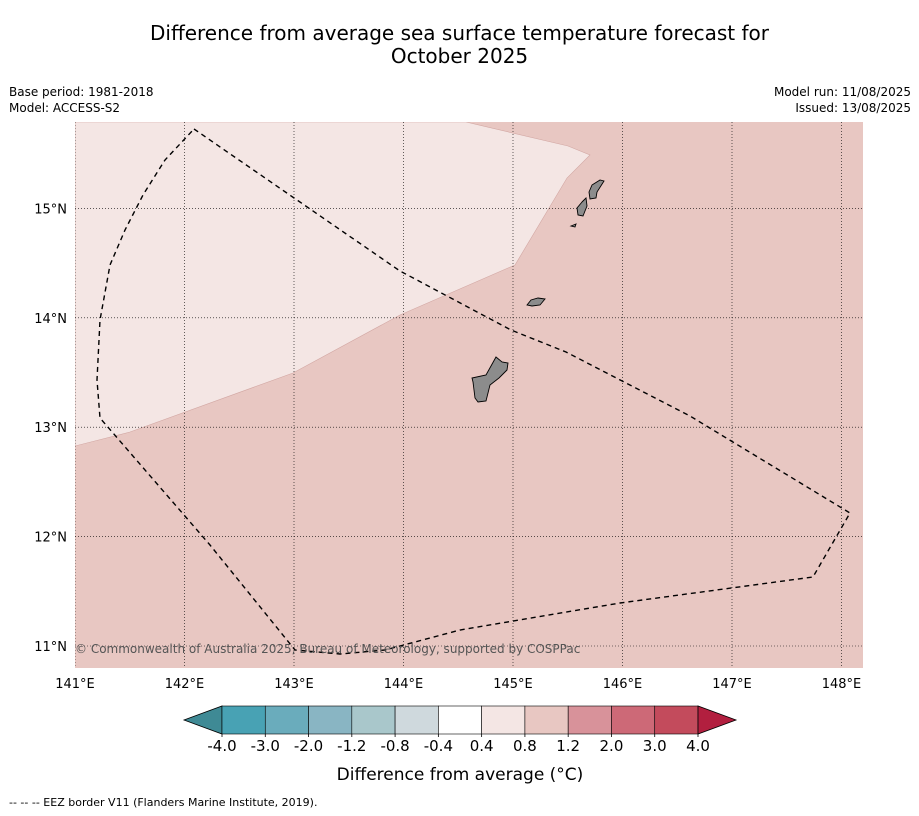 The height and width of the screenshot is (816, 919). I want to click on lon-tick-label: 148°E, so click(842, 684).